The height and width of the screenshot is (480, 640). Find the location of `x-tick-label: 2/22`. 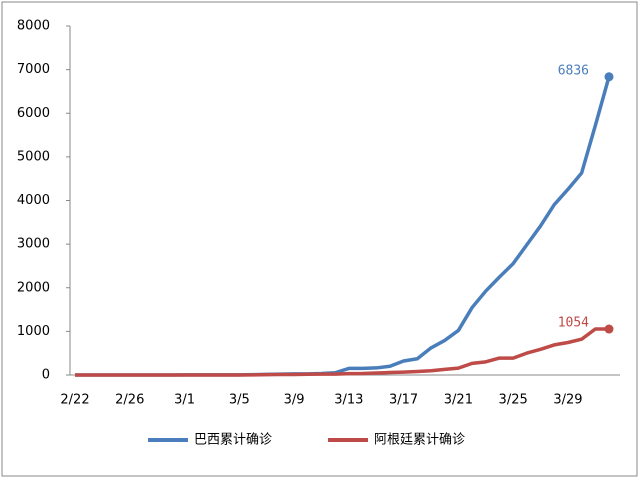

x-tick-label: 2/22 is located at coordinates (74, 400).